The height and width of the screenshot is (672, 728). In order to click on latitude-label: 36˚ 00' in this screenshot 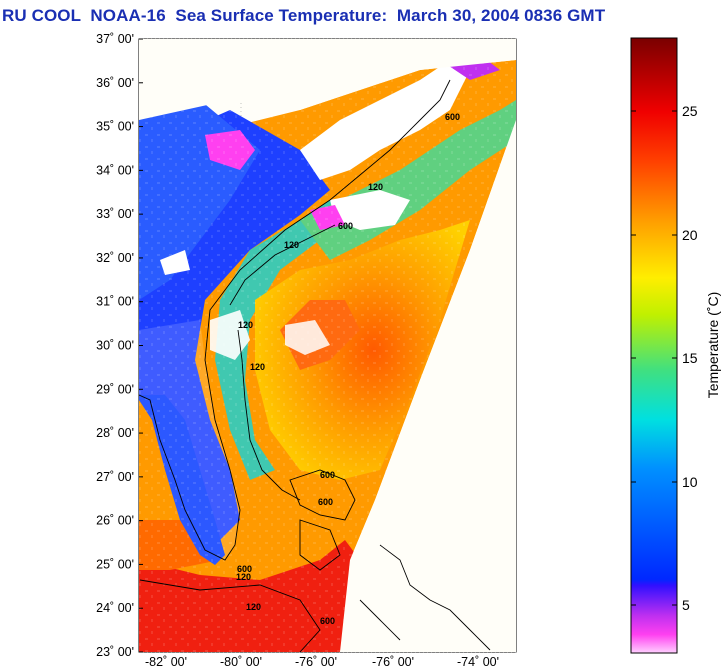, I will do `click(115, 83)`.